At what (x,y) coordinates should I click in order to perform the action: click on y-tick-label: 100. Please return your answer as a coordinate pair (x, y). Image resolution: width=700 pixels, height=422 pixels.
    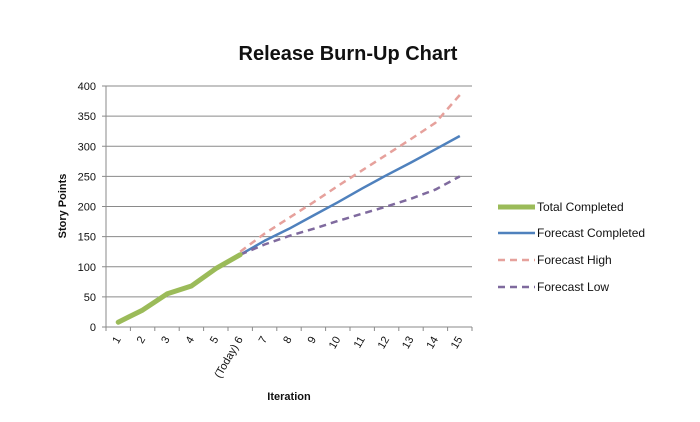
    Looking at the image, I should click on (87, 268).